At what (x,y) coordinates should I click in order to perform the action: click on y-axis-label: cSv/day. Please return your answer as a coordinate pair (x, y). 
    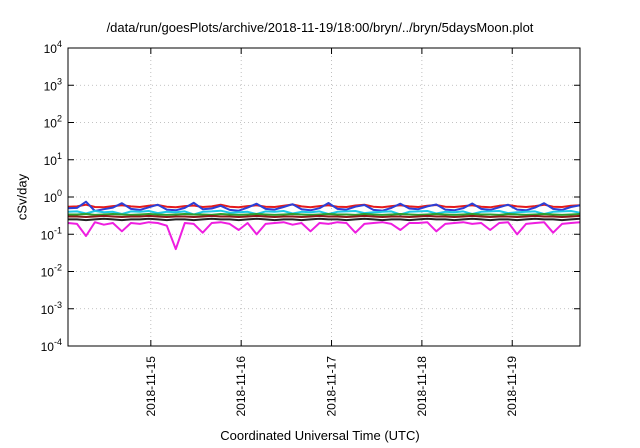
    Looking at the image, I should click on (22, 197).